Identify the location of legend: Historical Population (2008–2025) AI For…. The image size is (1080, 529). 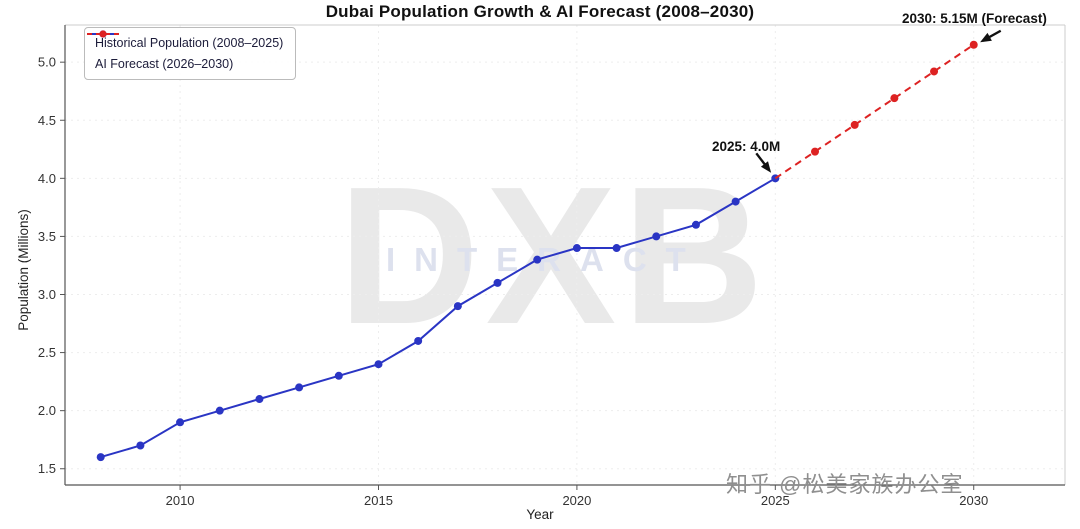
(190, 53).